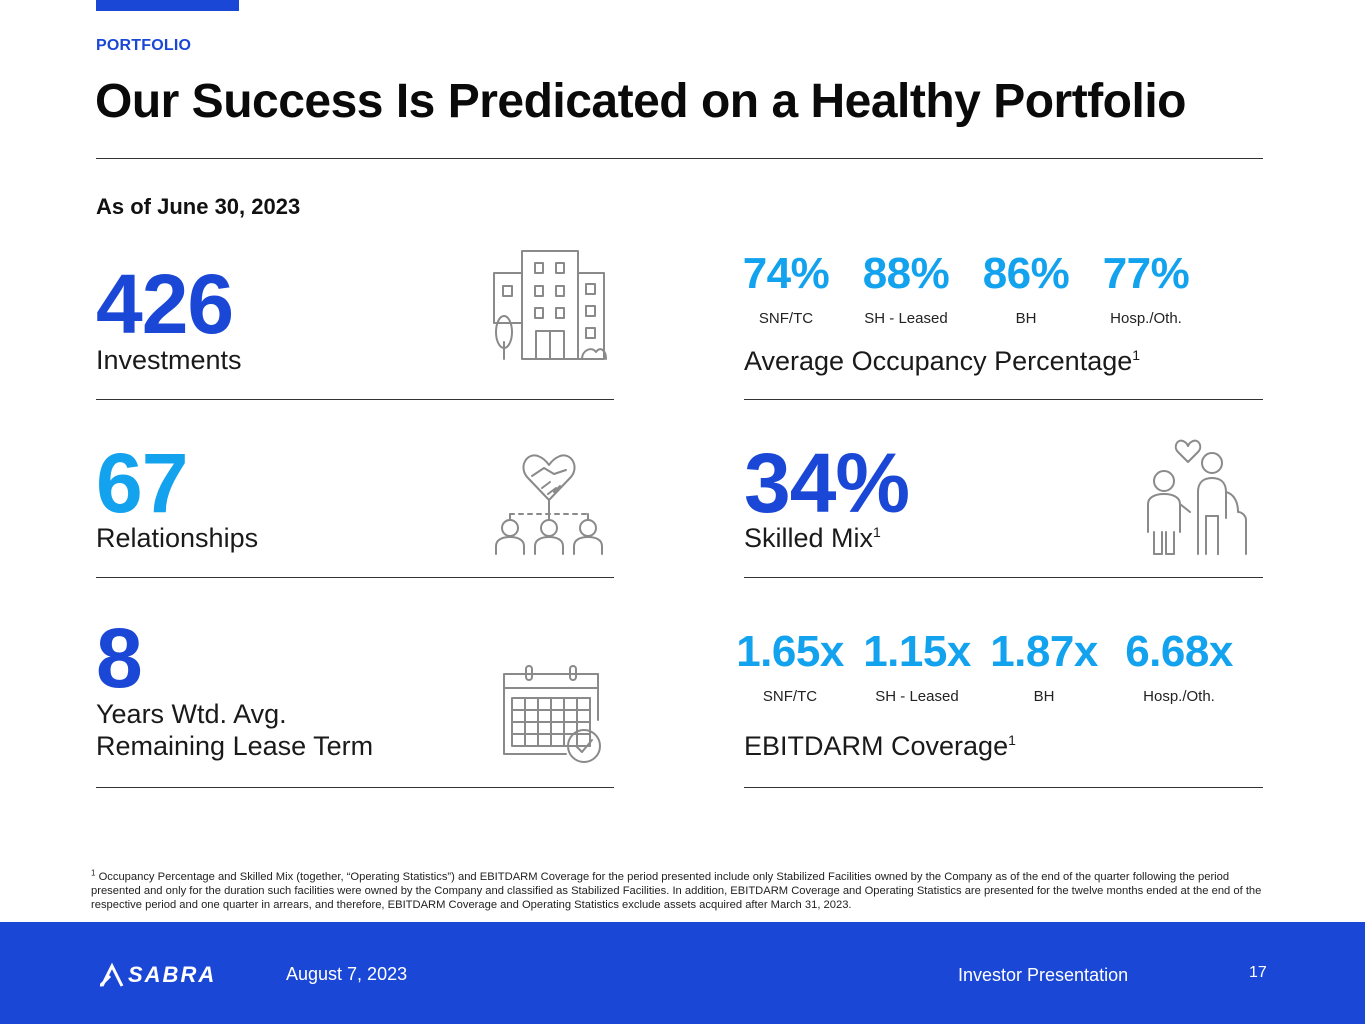 This screenshot has height=1024, width=1365. Describe the element at coordinates (191, 714) in the screenshot. I see `lease-term-label-line1: Years Wtd. Avg.` at that location.